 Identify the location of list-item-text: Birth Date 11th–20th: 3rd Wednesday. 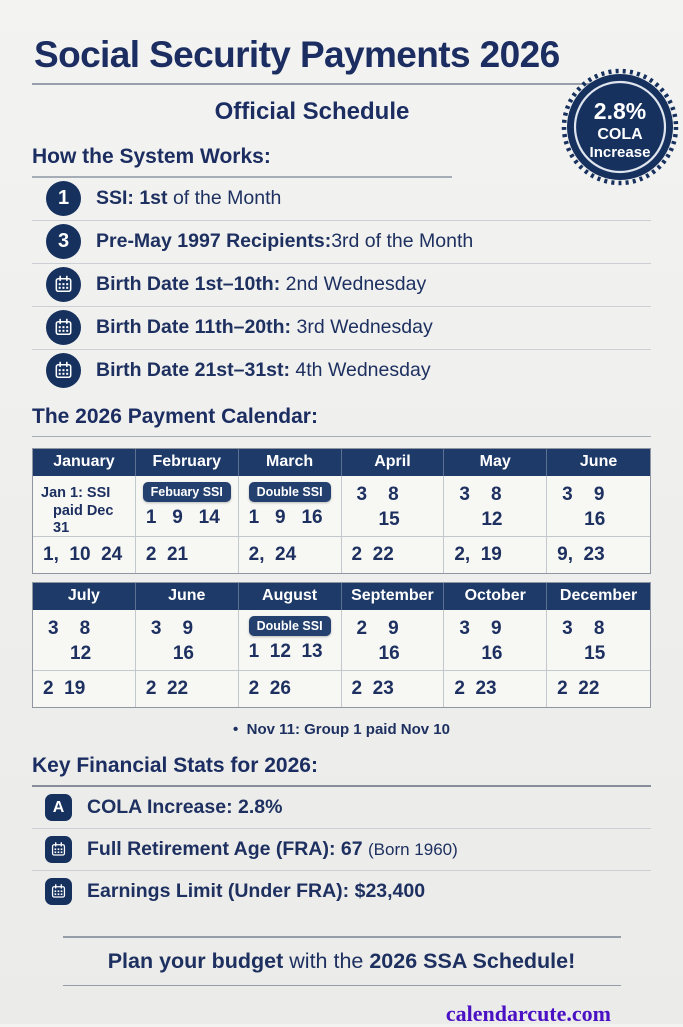
(264, 327).